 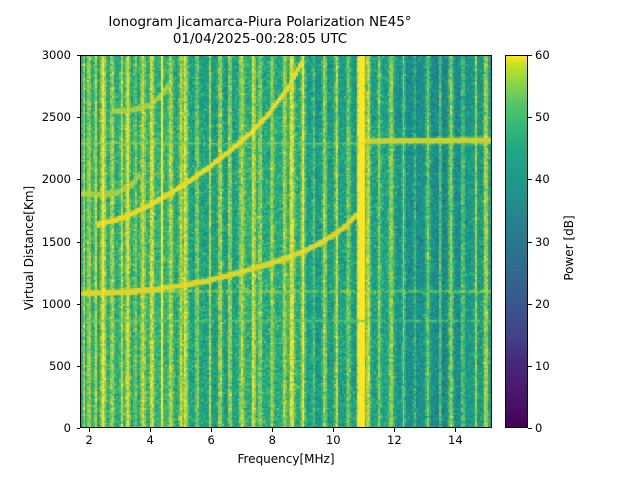 I want to click on y-tick-label: 3000, so click(x=56, y=55).